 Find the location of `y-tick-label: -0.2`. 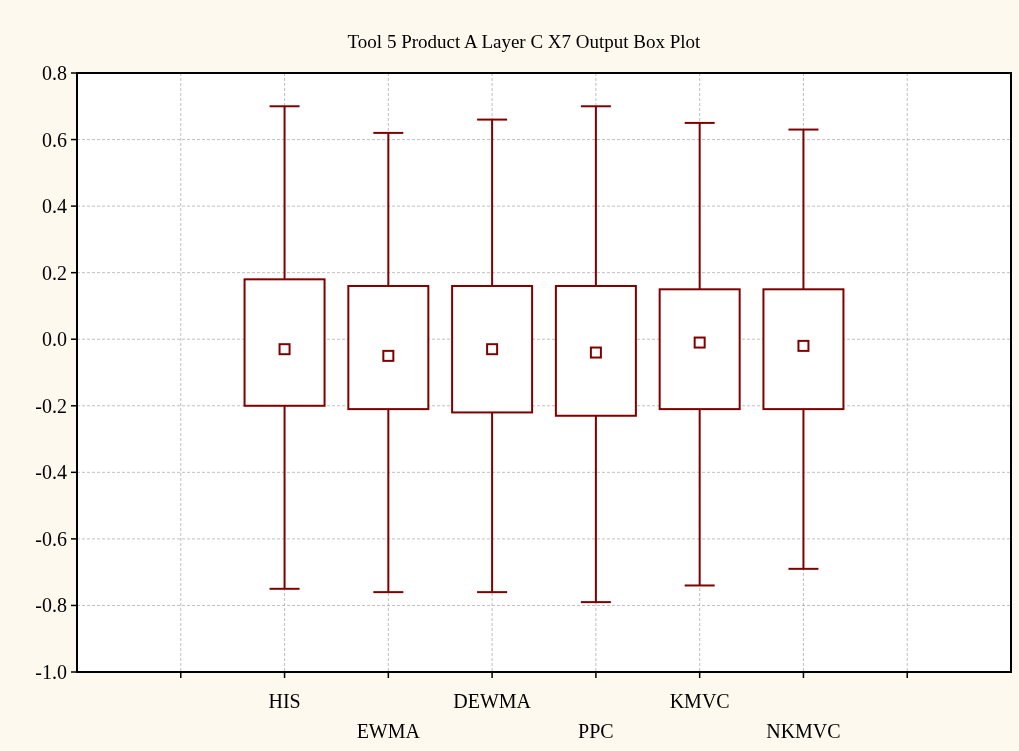

y-tick-label: -0.2 is located at coordinates (51, 405).